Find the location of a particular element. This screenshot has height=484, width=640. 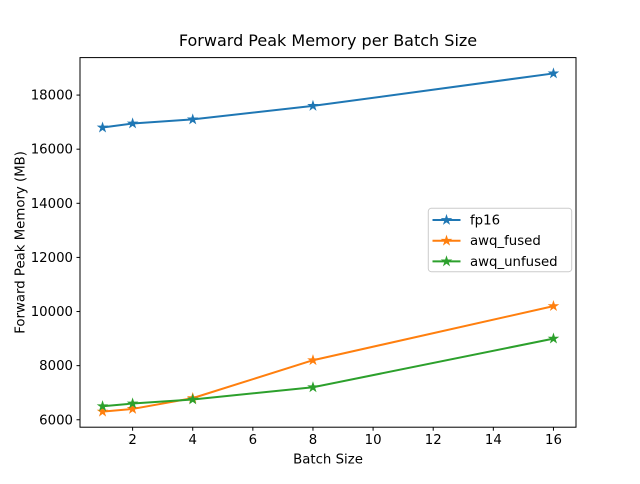

x-tick-label: 2 is located at coordinates (132, 440).